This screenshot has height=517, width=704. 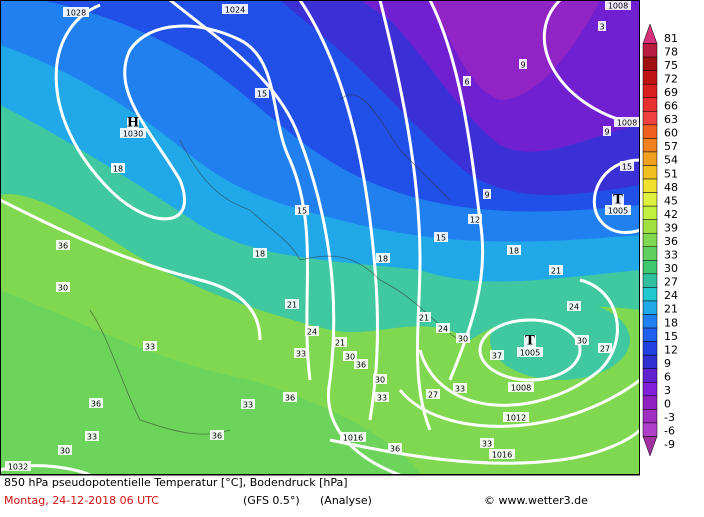 I want to click on footer-date: Montag, 24-12-2018 06 UTC, so click(x=81, y=500).